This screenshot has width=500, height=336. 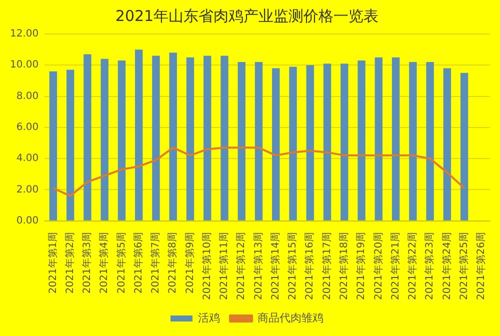 I want to click on x-tick-label: 2021年第20周, so click(x=378, y=266).